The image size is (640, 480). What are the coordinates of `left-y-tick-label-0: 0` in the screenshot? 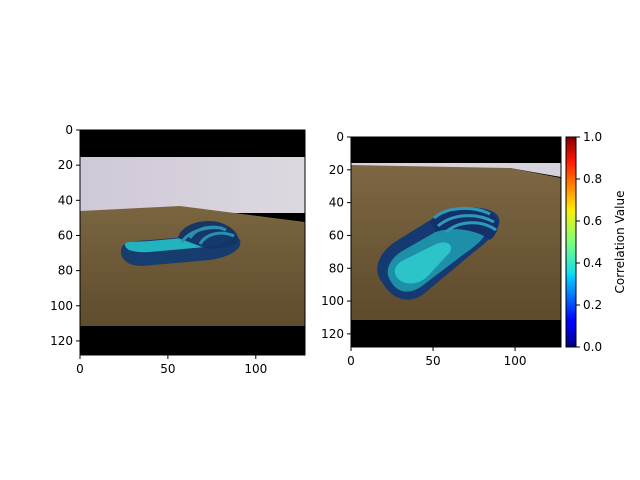 It's located at (69, 130).